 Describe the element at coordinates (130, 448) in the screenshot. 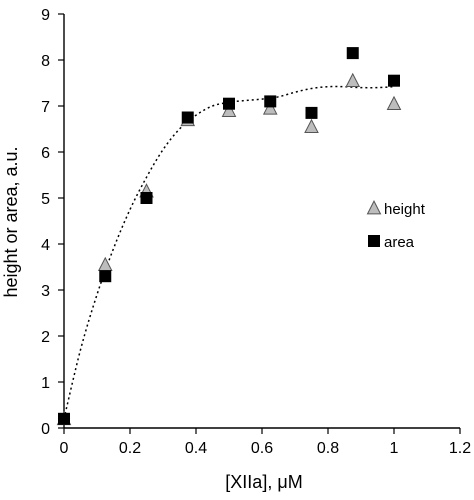

I see `x-tick-label: 0.2` at that location.